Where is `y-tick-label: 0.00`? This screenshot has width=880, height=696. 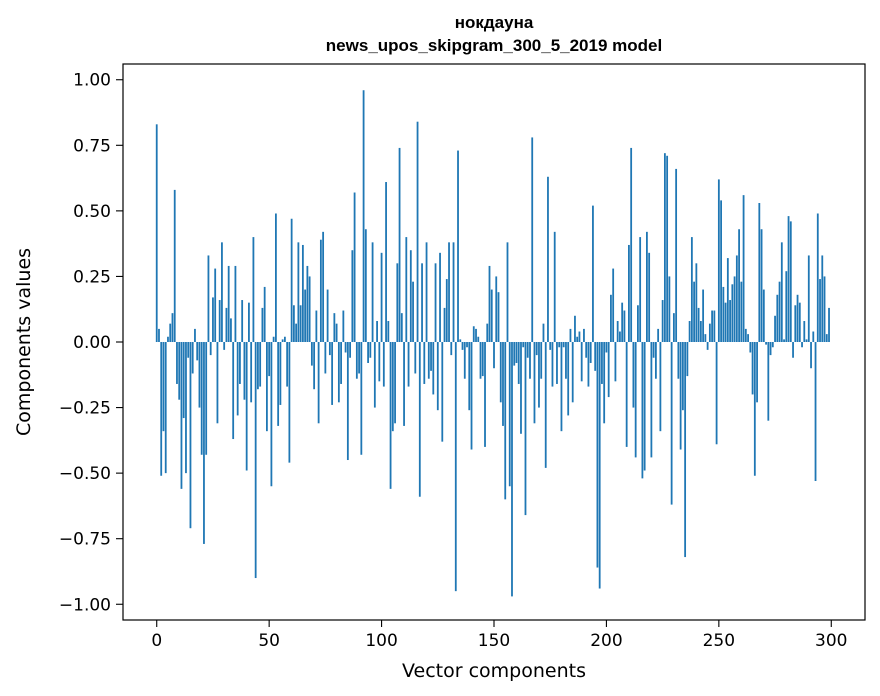 y-tick-label: 0.00 is located at coordinates (92, 343).